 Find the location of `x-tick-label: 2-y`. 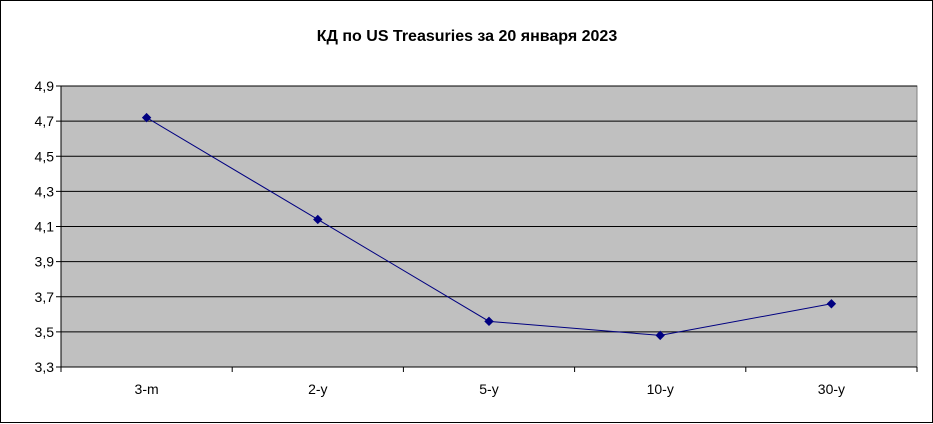

x-tick-label: 2-y is located at coordinates (317, 389).